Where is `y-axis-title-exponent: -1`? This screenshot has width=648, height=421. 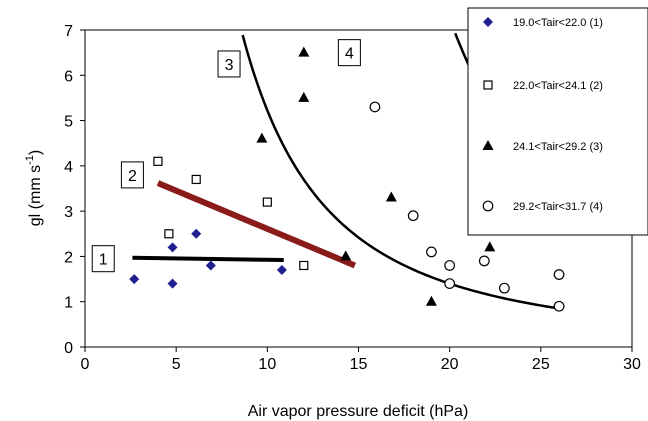 y-axis-title-exponent: -1 is located at coordinates (30, 160).